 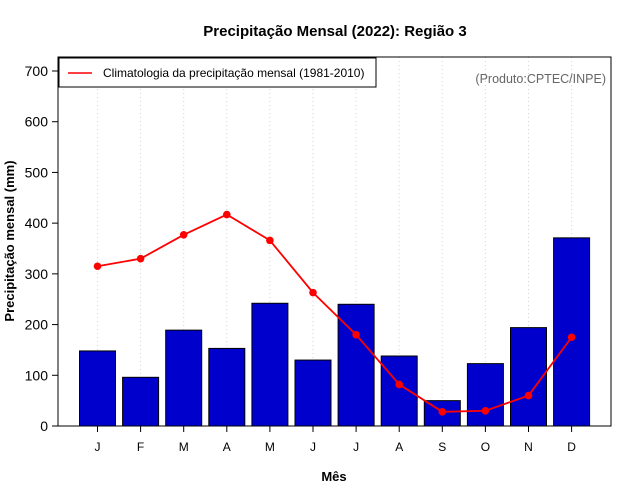 What do you see at coordinates (334, 31) in the screenshot?
I see `chart-title: Precipitação Mensal (2022): Região 3` at bounding box center [334, 31].